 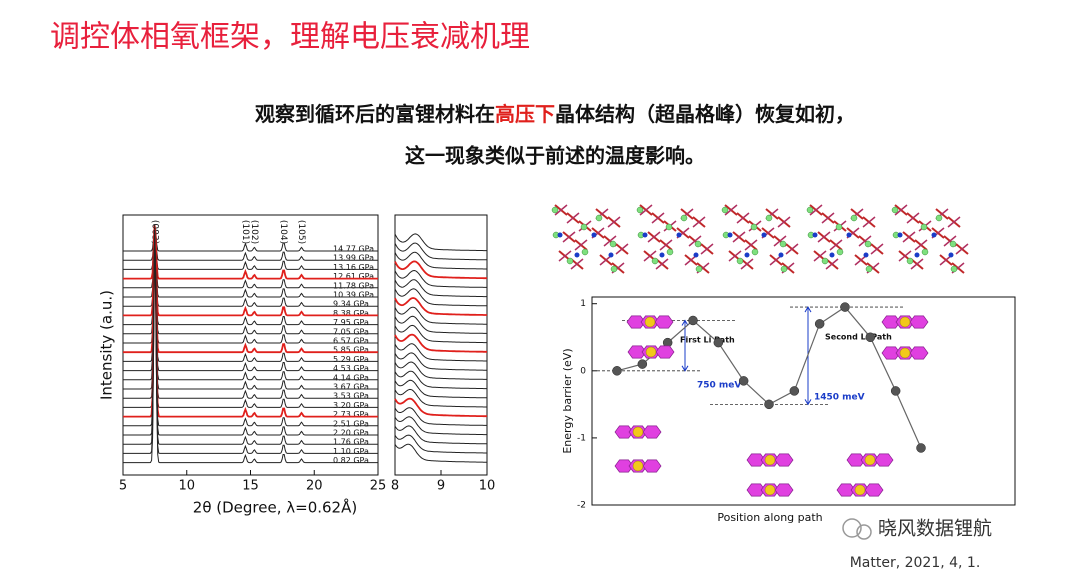 I want to click on y-tick-label: -2, so click(x=581, y=506).